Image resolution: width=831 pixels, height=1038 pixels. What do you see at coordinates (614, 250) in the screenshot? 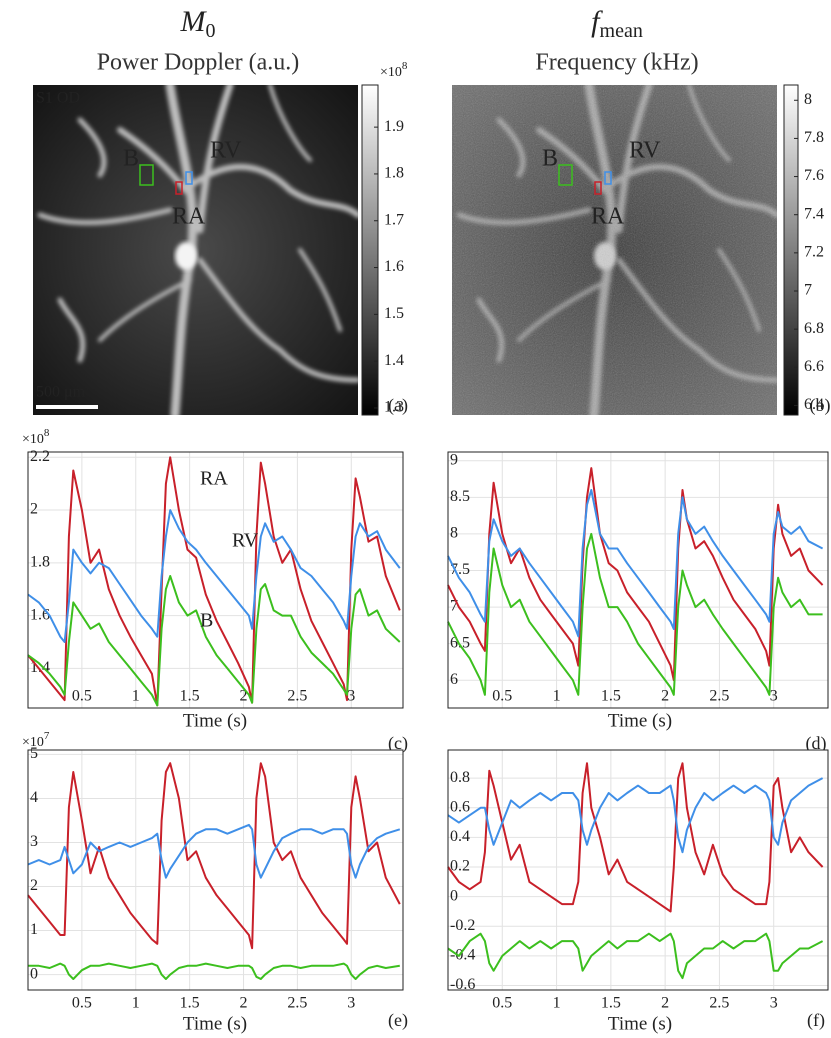
I see `image-b` at bounding box center [614, 250].